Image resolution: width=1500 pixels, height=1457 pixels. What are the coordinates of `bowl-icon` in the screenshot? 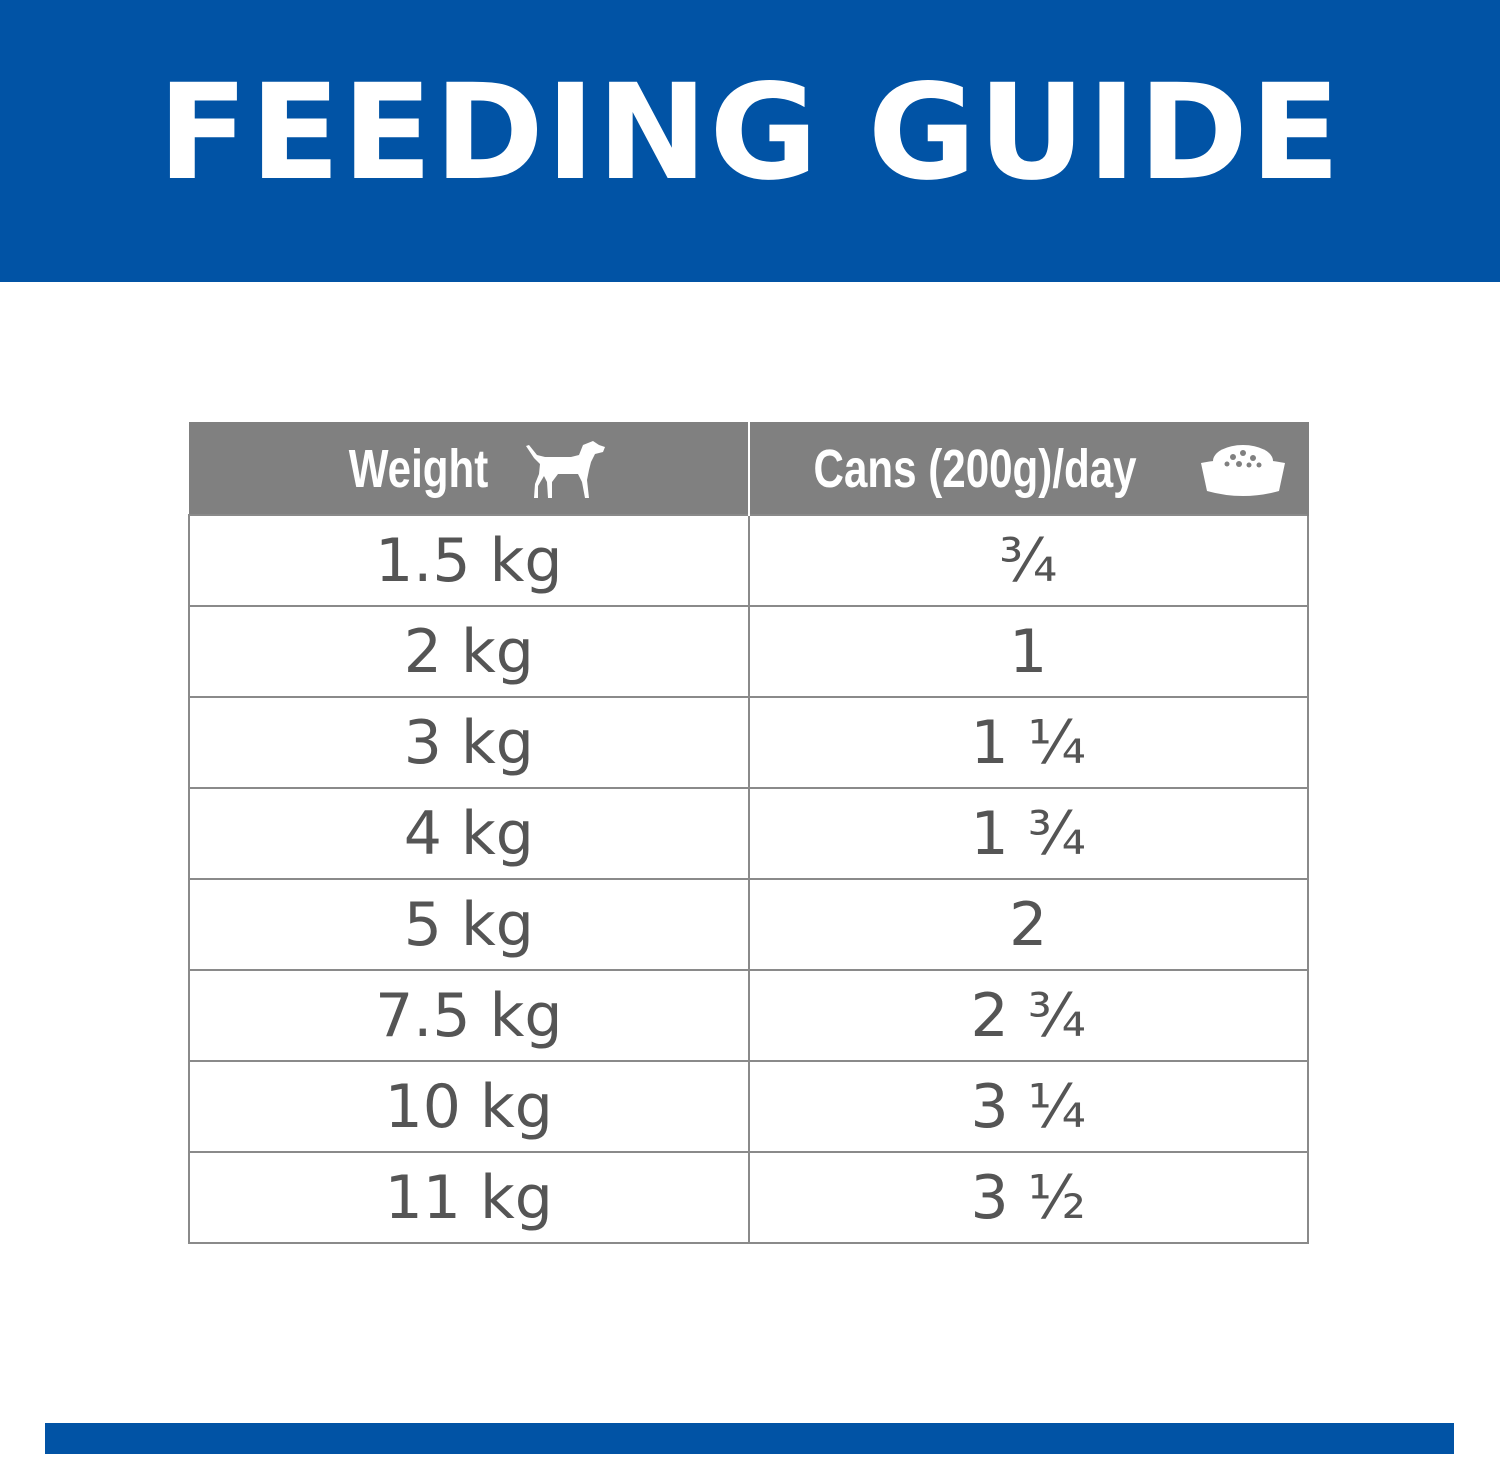 It's located at (1242, 471).